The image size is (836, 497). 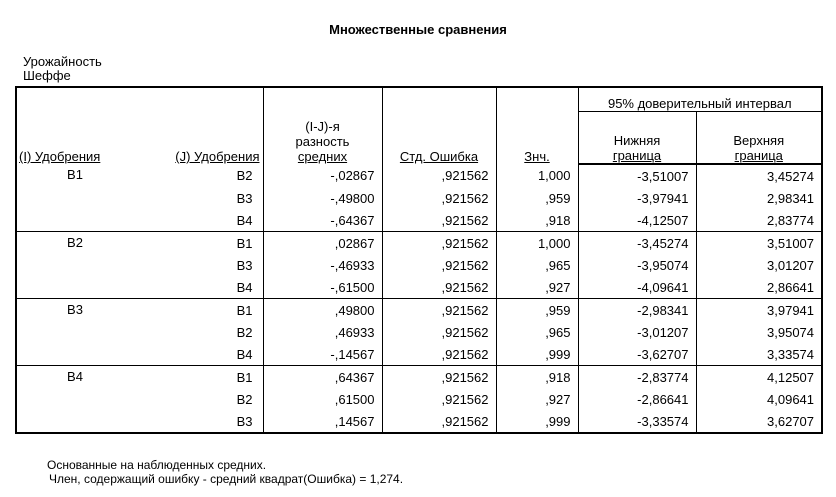 What do you see at coordinates (322, 309) in the screenshot?
I see `cell-mean-difference: ,49800` at bounding box center [322, 309].